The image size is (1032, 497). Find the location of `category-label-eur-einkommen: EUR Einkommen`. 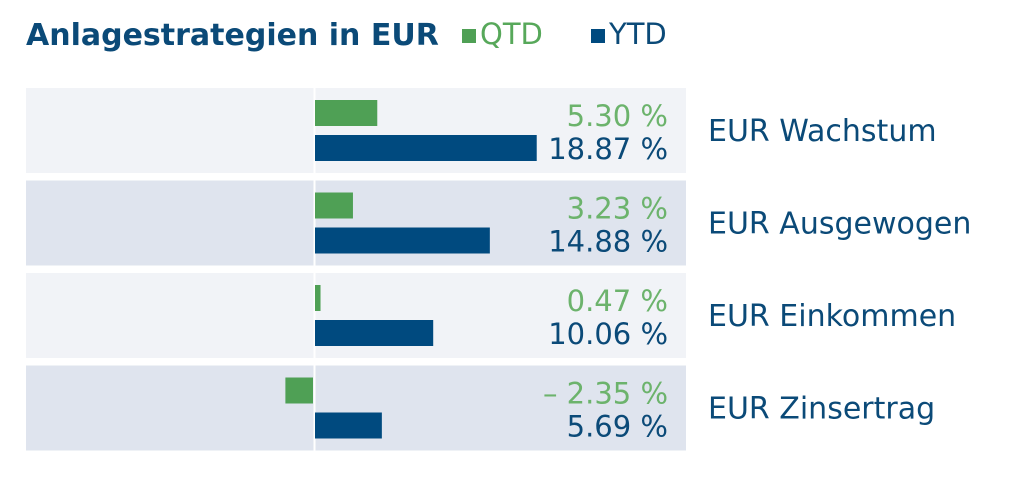

category-label-eur-einkommen: EUR Einkommen is located at coordinates (832, 316).